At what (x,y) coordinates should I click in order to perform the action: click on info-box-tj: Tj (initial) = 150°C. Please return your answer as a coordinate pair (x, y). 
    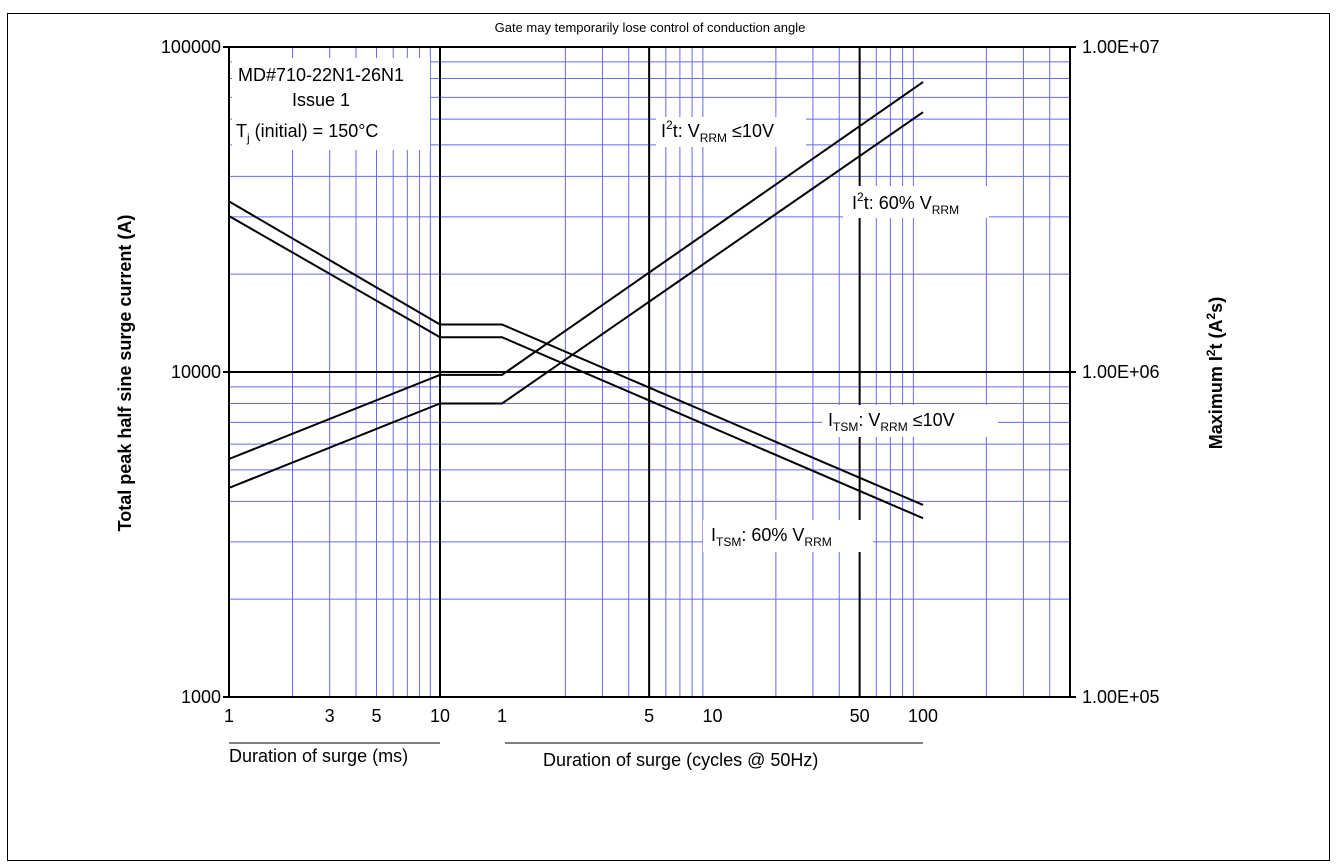
    Looking at the image, I should click on (307, 133).